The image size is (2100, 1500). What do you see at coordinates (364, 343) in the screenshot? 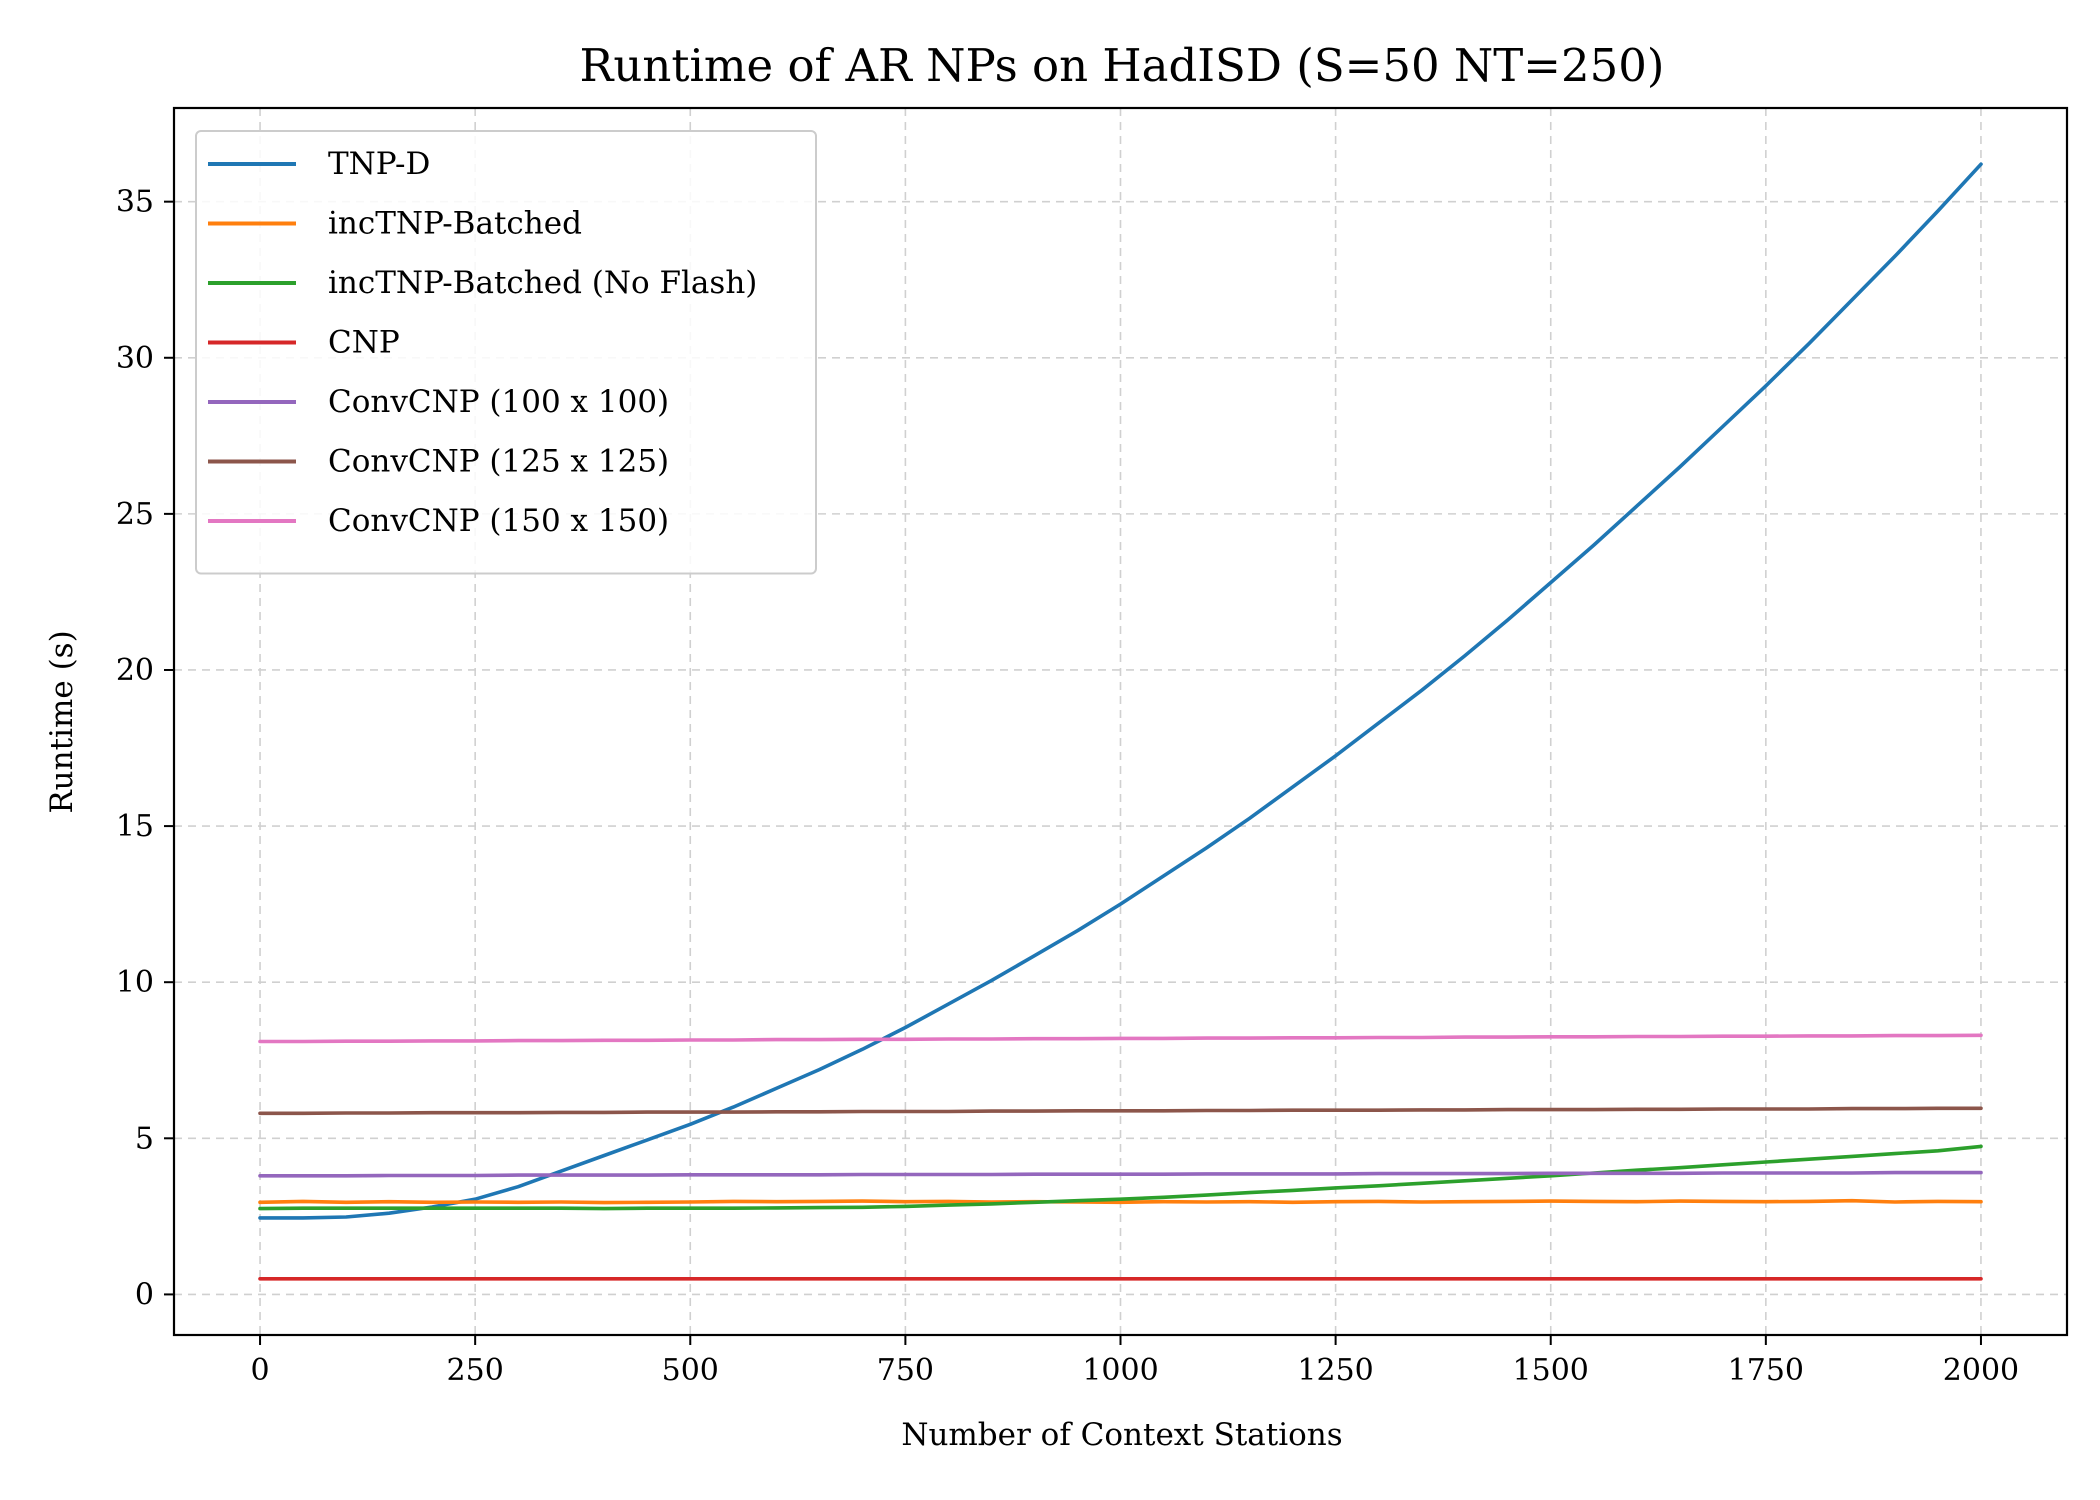
I see `legend-label: CNP` at bounding box center [364, 343].